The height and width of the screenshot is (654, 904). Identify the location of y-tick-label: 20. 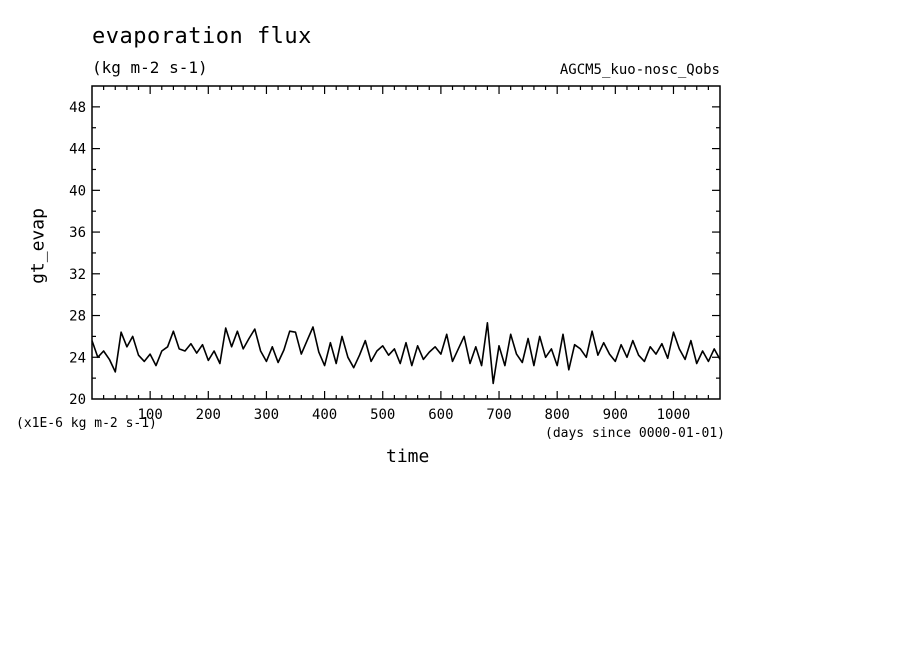
(77, 400).